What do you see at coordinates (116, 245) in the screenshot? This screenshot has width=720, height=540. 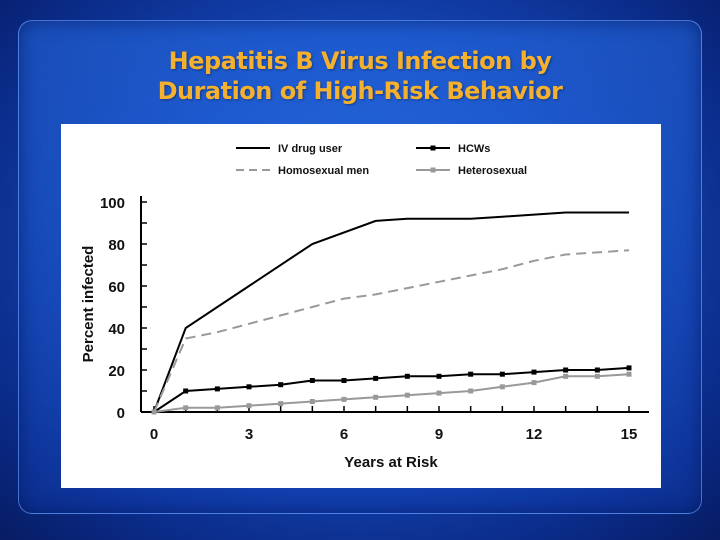 I see `y-tick-label: 80` at bounding box center [116, 245].